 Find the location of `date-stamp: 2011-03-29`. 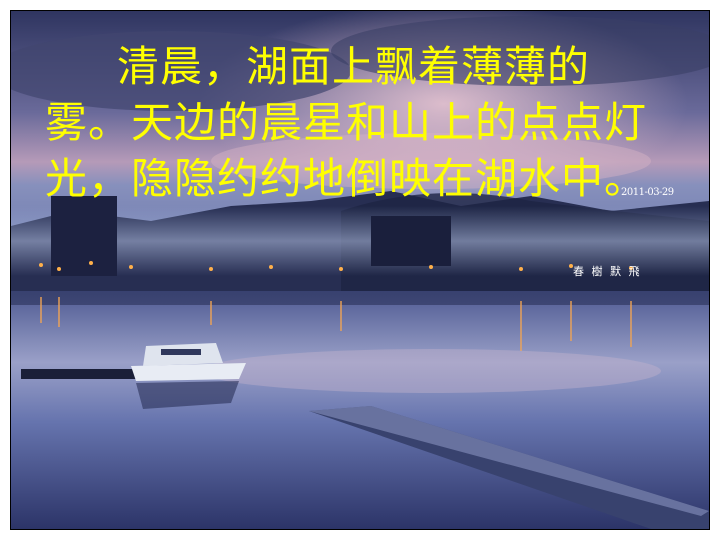

date-stamp: 2011-03-29 is located at coordinates (647, 192).